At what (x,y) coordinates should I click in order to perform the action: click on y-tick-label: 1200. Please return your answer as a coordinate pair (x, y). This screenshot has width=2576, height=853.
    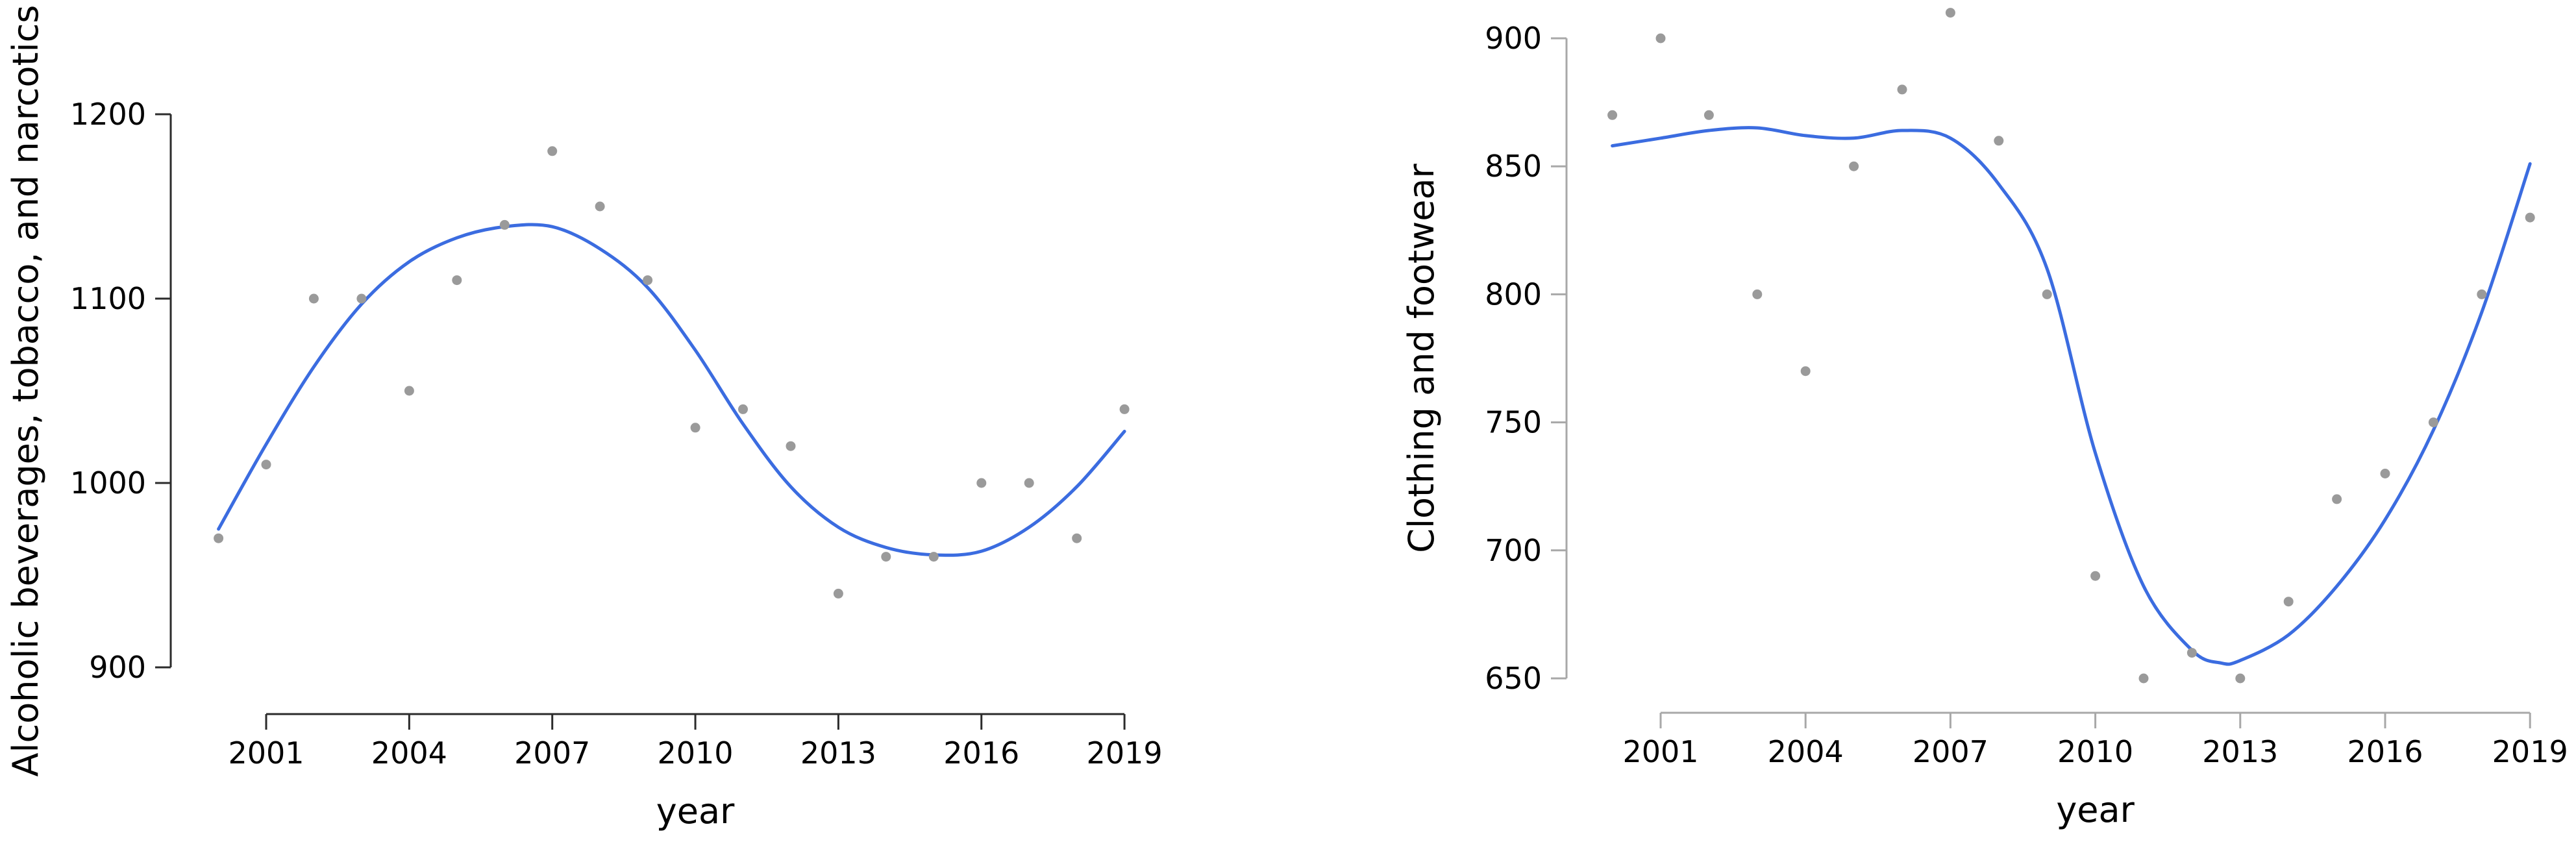
    Looking at the image, I should click on (108, 114).